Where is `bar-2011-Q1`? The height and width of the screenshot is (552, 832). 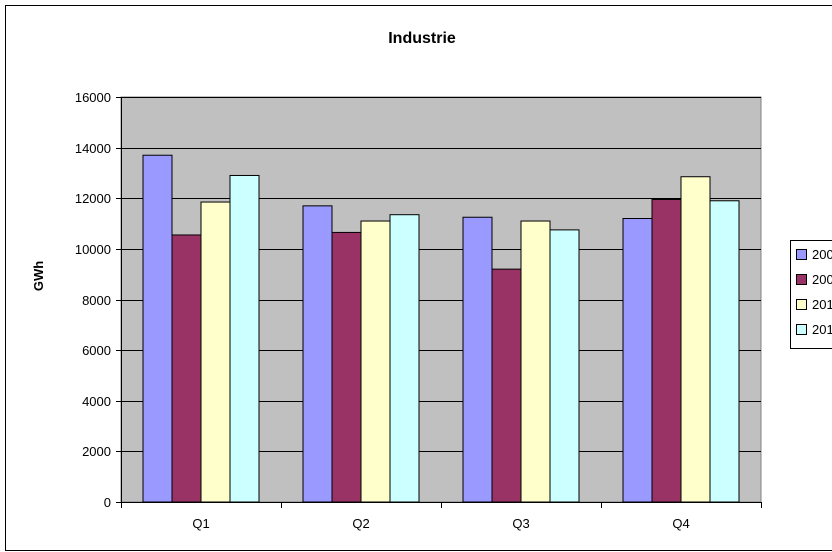 bar-2011-Q1 is located at coordinates (244, 338).